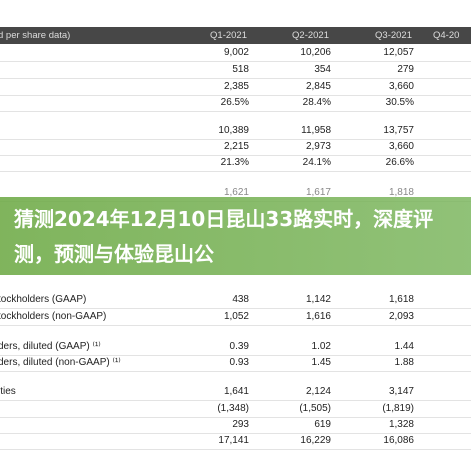  I want to click on cell-value: 1.45, so click(321, 362).